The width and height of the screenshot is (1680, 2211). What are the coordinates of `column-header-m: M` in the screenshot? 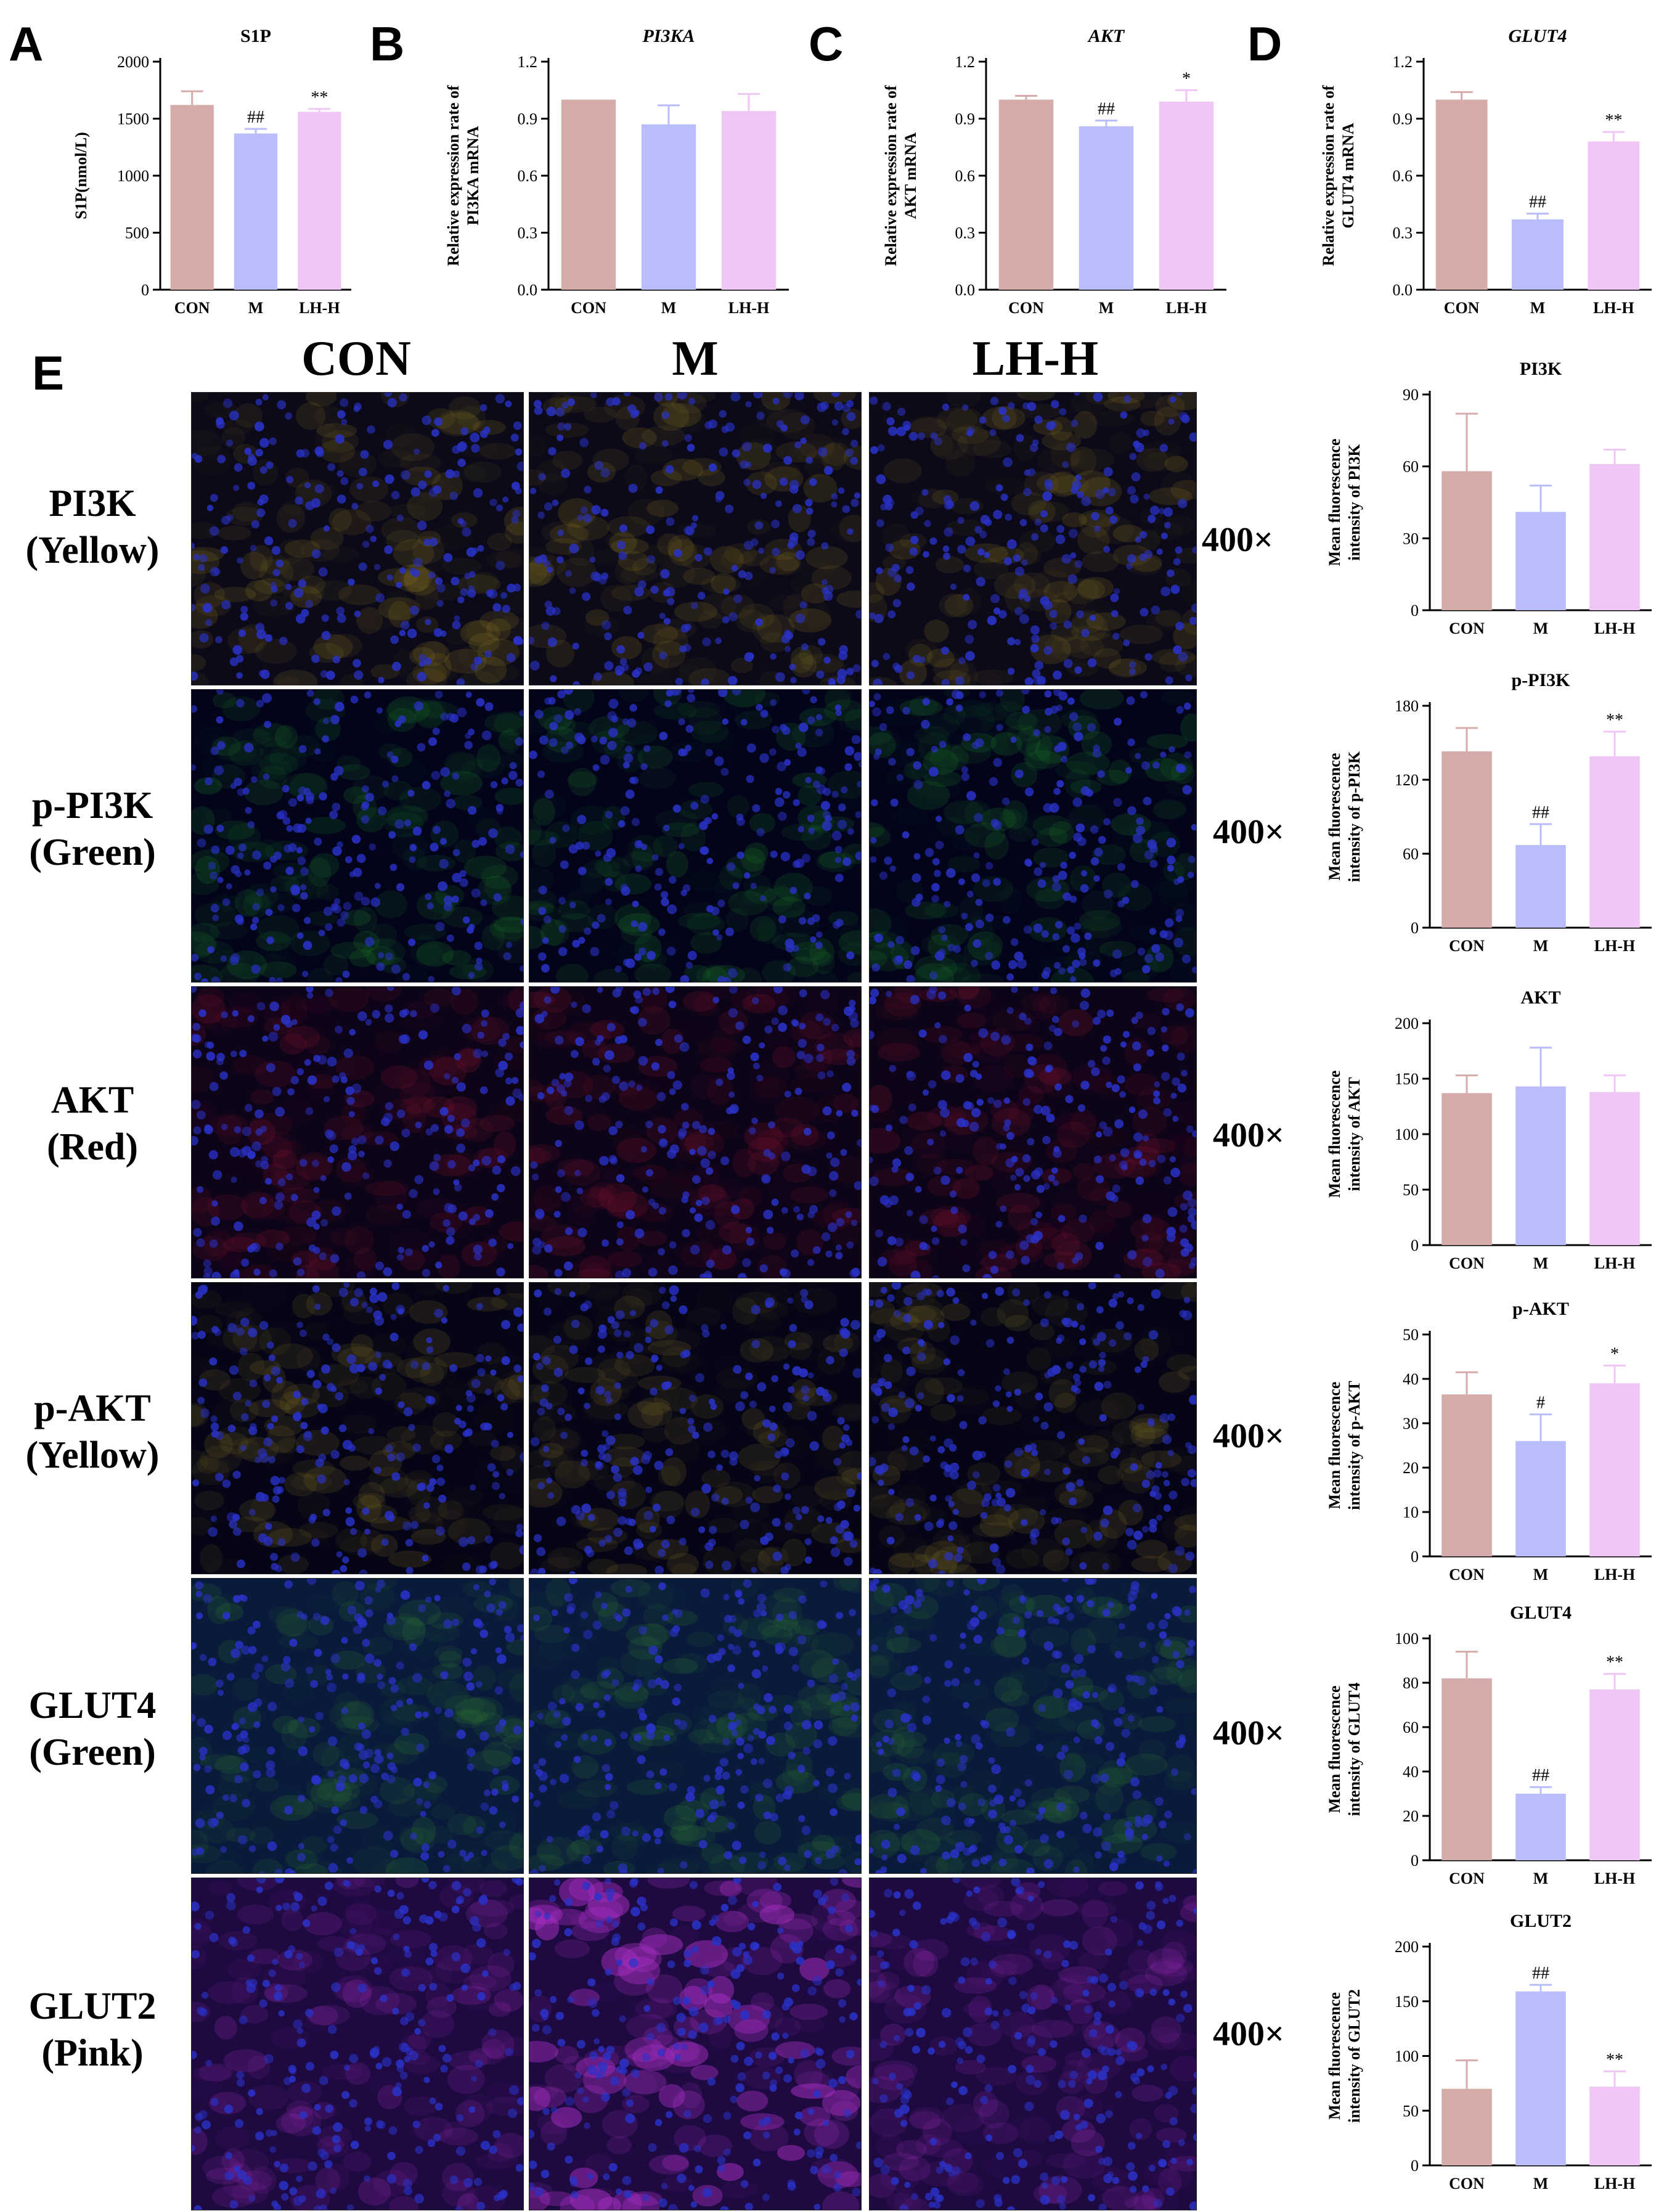 It's located at (695, 359).